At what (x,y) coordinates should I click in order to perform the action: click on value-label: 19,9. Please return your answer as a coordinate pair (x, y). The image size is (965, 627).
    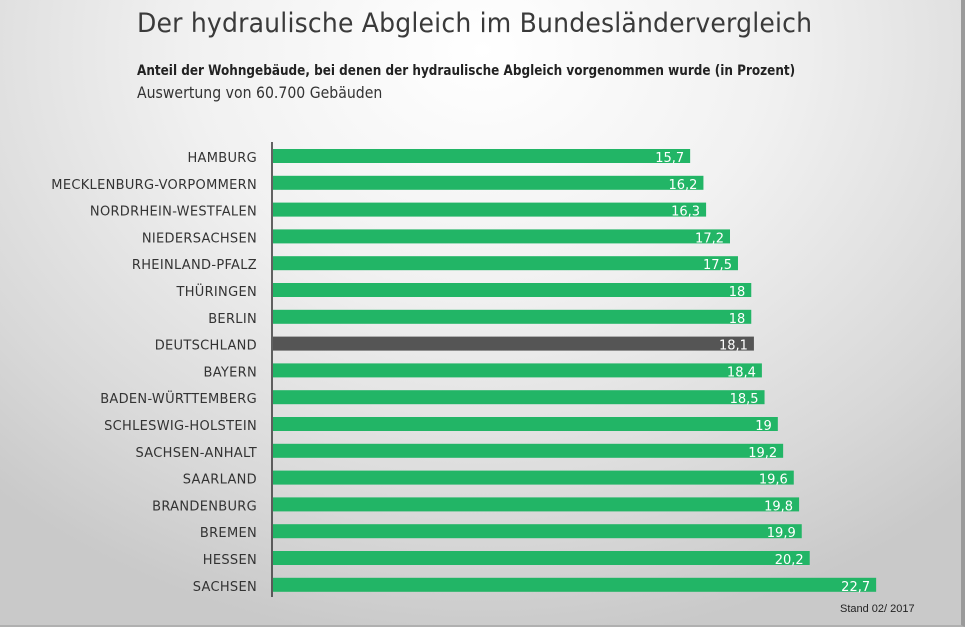
    Looking at the image, I should click on (781, 533).